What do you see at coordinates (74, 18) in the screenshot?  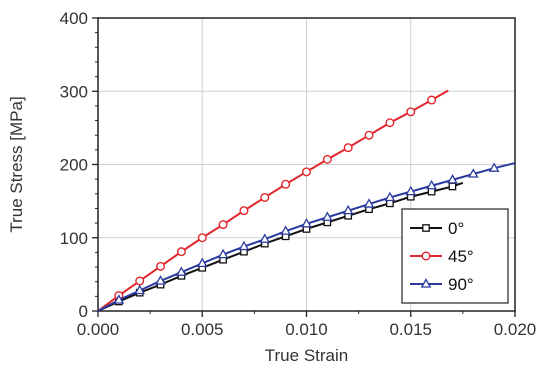 I see `y-tick-label: 400` at bounding box center [74, 18].